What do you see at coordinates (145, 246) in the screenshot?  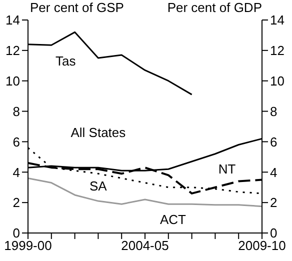 I see `x-tick-label: 2004-05` at bounding box center [145, 246].